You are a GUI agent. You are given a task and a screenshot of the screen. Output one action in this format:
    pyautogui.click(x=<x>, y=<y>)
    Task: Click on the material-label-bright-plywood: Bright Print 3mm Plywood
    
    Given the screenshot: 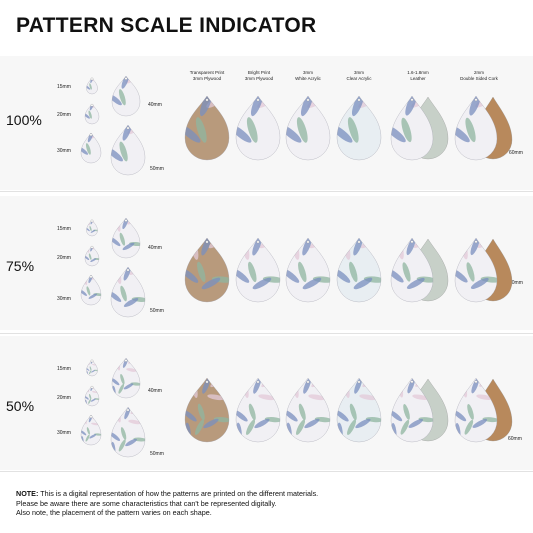 What is the action you would take?
    pyautogui.click(x=259, y=75)
    